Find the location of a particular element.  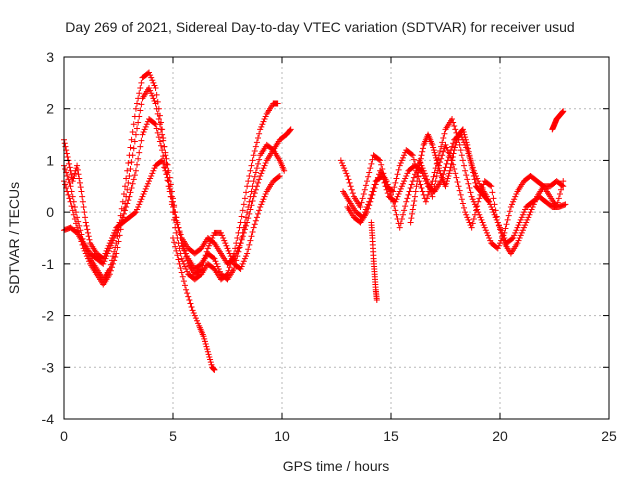

y-tick-label: -2 is located at coordinates (48, 316).